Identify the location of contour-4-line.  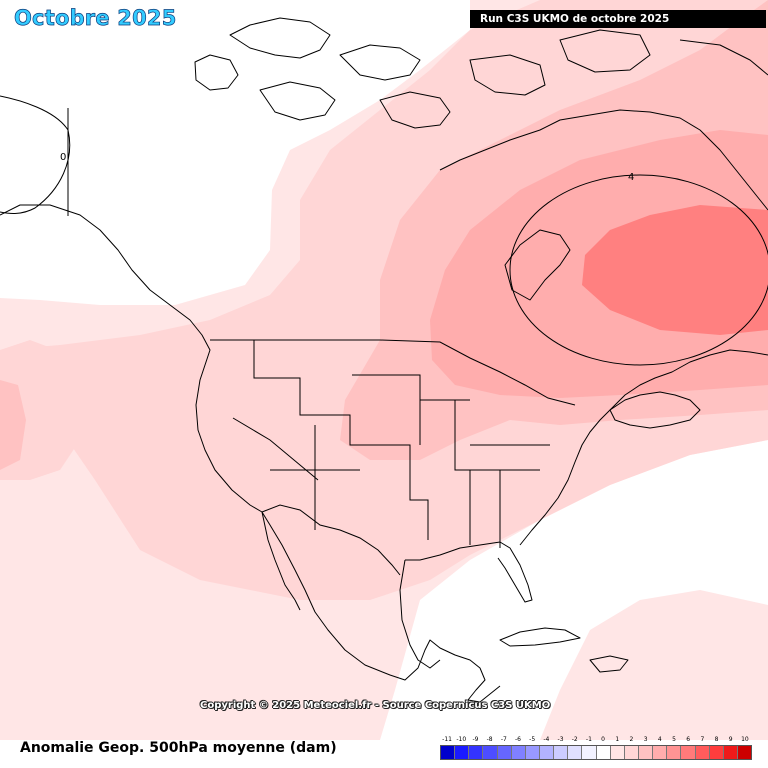
(638, 270).